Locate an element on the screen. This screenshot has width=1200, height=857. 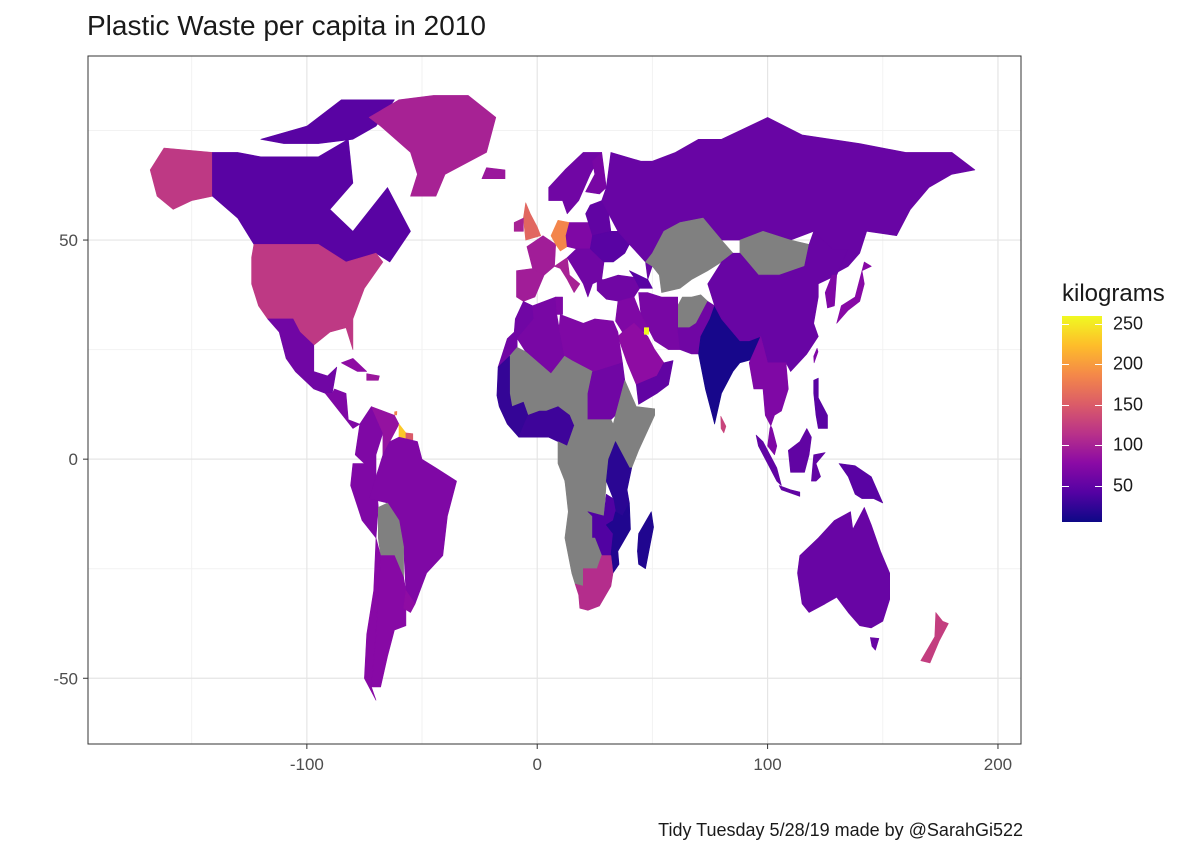
region-argentina is located at coordinates (389, 621).